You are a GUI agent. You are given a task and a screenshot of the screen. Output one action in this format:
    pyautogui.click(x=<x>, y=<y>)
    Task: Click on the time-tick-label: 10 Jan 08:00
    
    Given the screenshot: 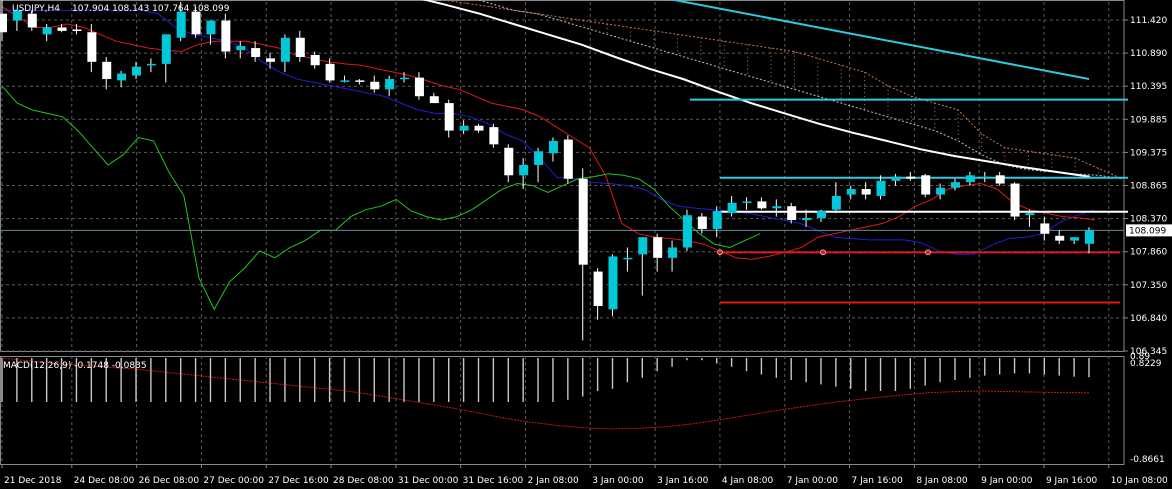 What is the action you would take?
    pyautogui.click(x=1139, y=481)
    